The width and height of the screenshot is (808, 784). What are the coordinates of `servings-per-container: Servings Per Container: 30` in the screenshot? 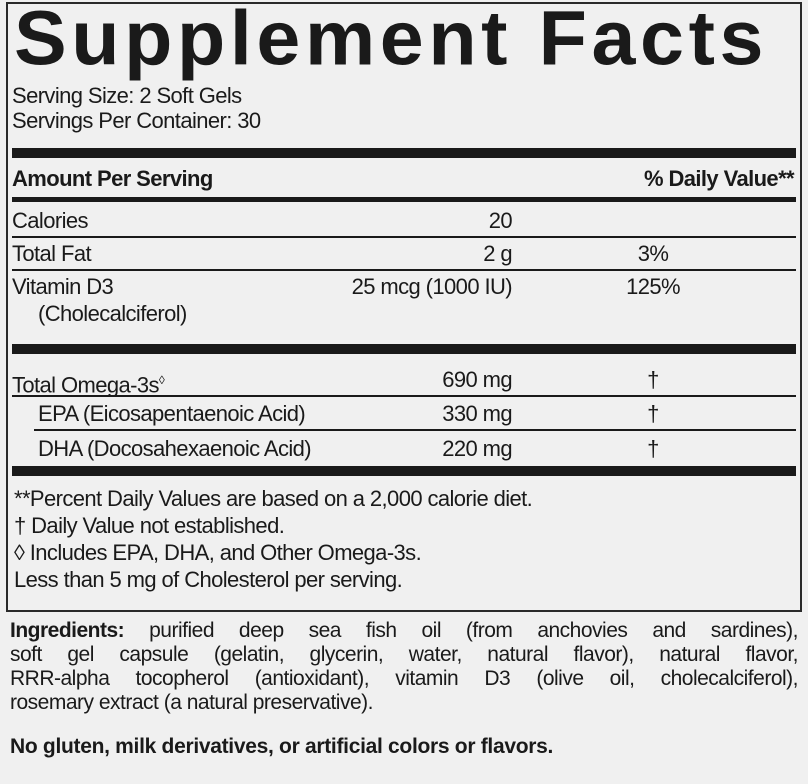 It's located at (136, 120).